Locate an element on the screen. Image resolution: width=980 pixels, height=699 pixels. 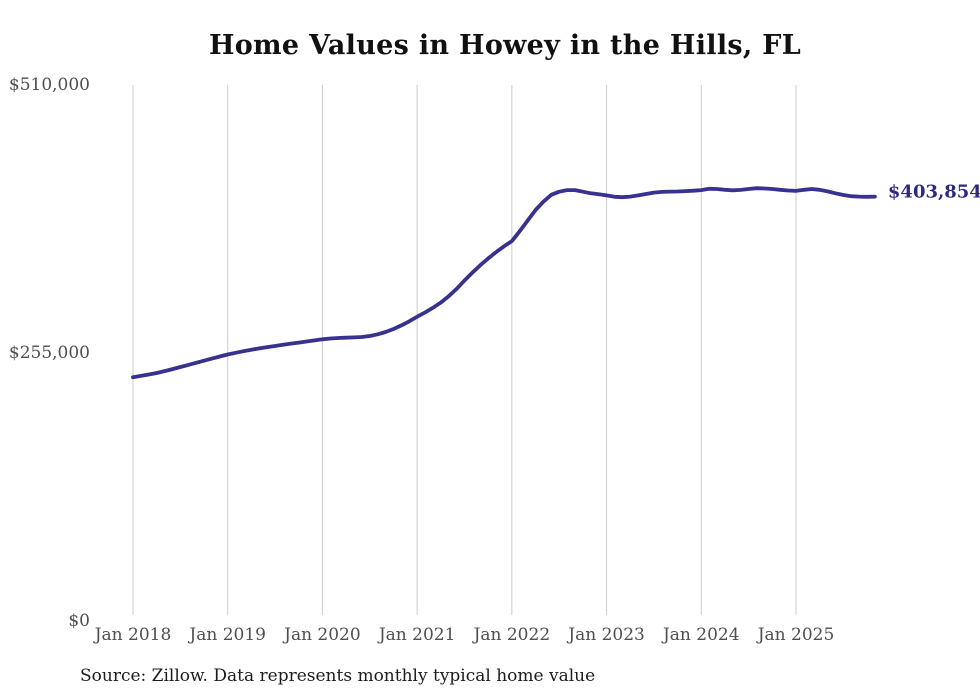
x-tick-label: Jan 2022 is located at coordinates (511, 635).